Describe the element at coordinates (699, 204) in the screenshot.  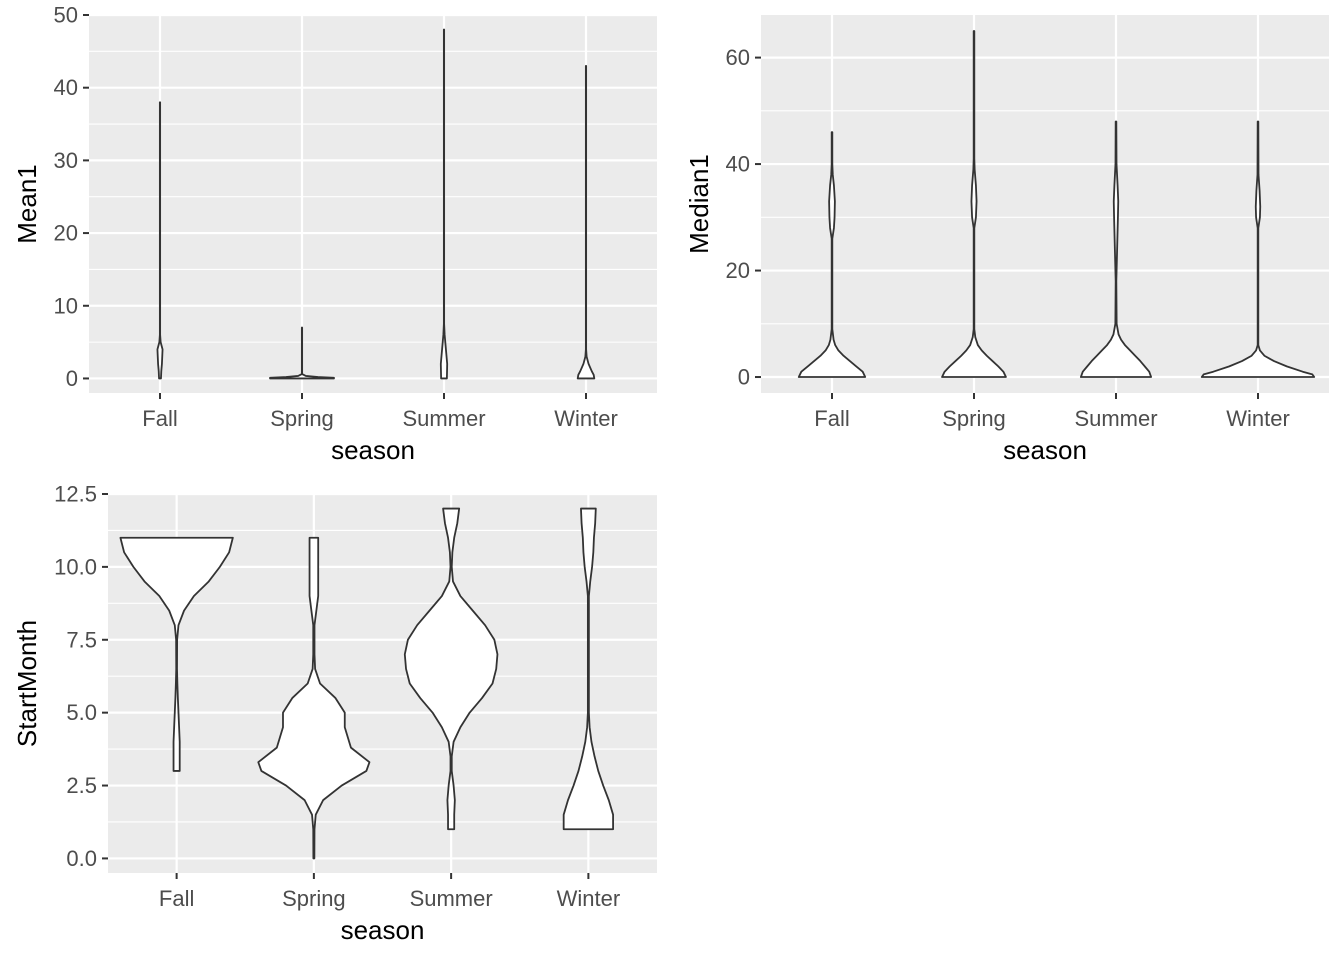
I see `ylabel-median1: Median1` at that location.